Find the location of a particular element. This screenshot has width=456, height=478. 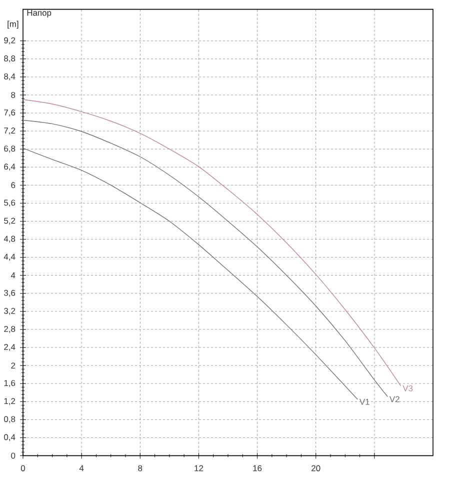

y-tick-label: 2,8 is located at coordinates (10, 329).